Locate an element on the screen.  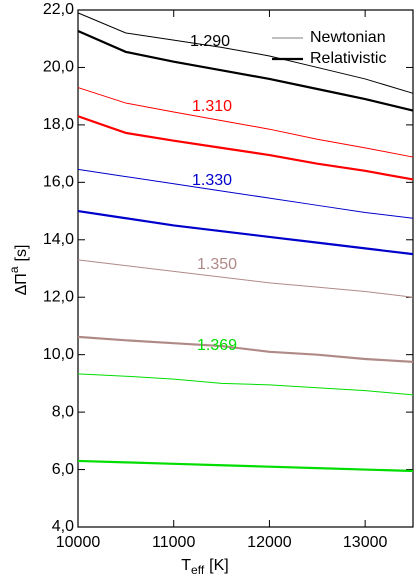
x-label-unit: [K] is located at coordinates (219, 565).